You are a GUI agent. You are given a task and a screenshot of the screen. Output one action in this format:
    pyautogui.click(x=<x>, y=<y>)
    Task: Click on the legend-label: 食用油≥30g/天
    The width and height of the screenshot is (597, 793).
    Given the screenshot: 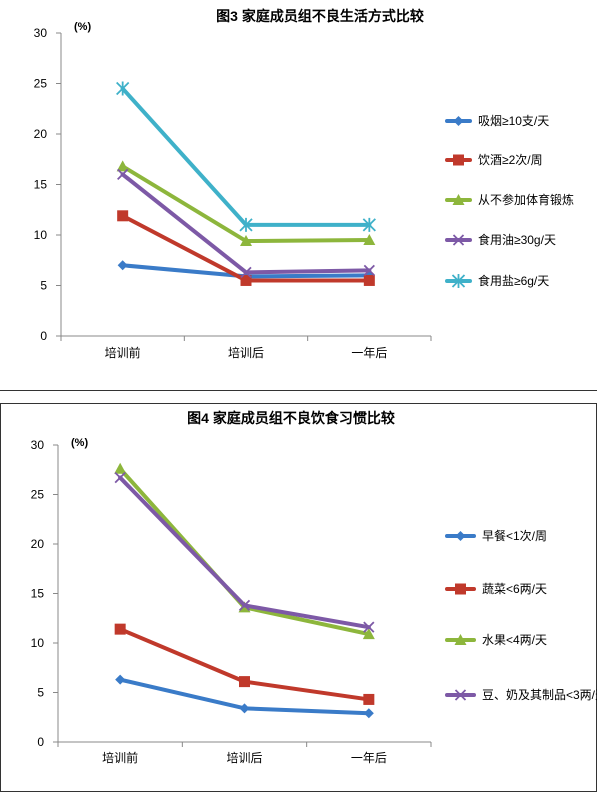 What is the action you would take?
    pyautogui.click(x=517, y=239)
    